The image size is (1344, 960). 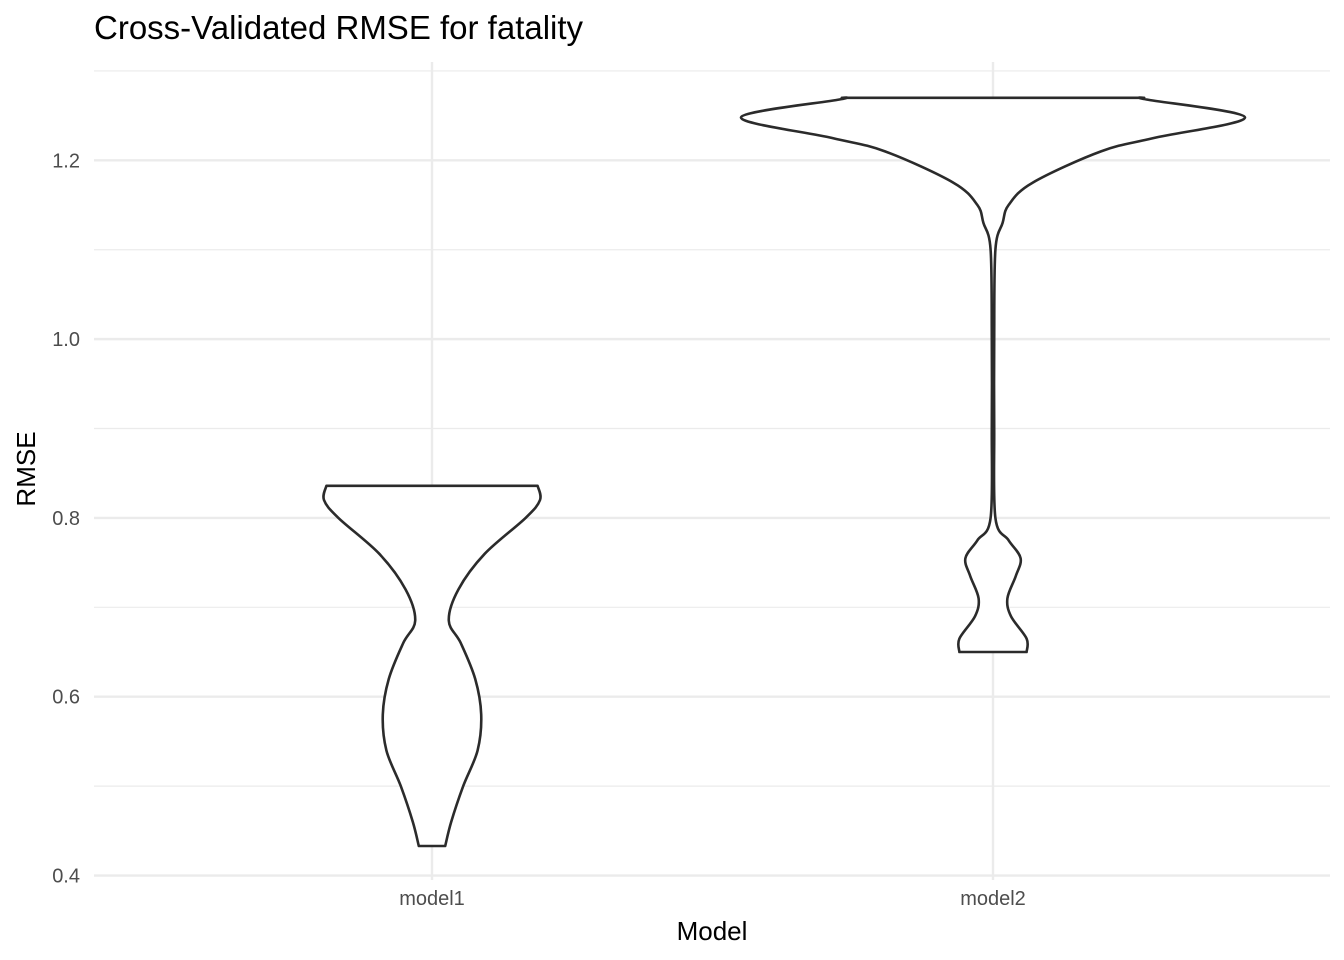 I want to click on x-tick-label-model1: model1, so click(x=432, y=899).